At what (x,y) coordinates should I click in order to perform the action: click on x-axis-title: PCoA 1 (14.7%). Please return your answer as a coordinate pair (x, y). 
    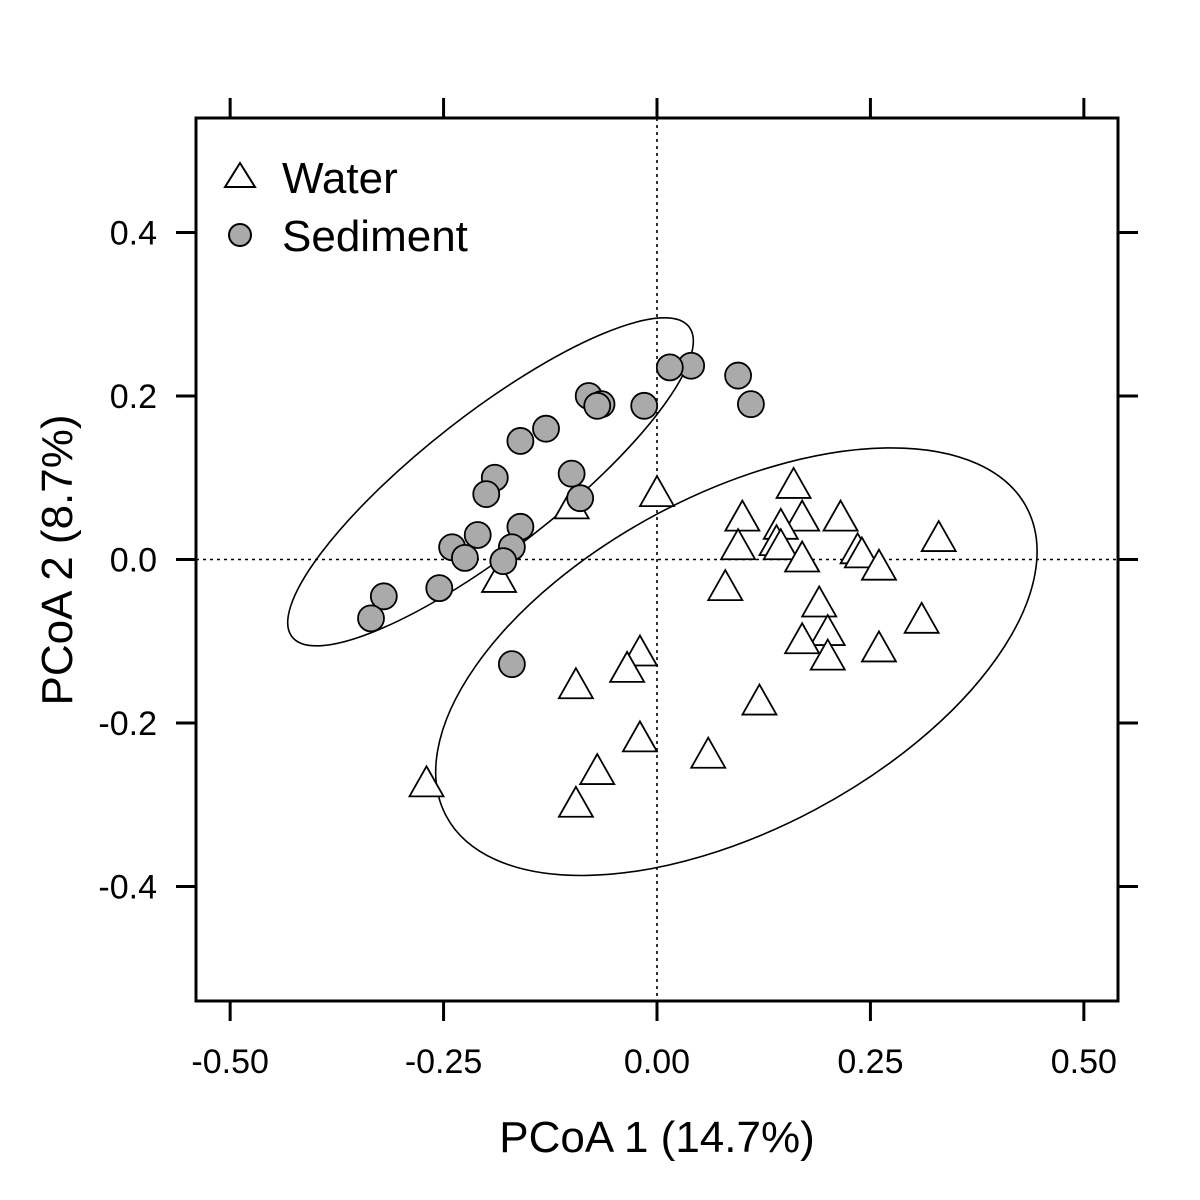
    Looking at the image, I should click on (657, 1137).